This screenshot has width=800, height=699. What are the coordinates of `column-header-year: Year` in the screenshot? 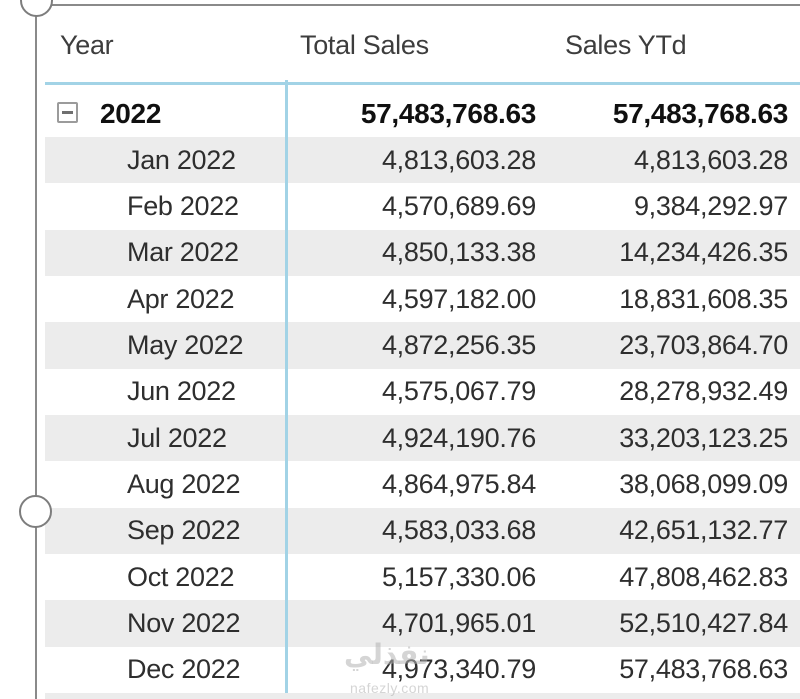 It's located at (87, 45).